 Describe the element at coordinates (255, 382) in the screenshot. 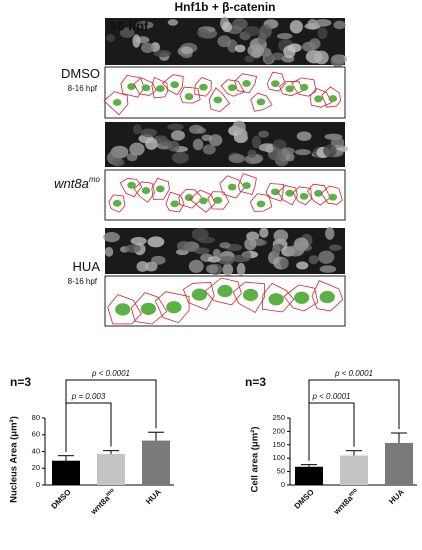

I see `sample-size: n=3` at that location.